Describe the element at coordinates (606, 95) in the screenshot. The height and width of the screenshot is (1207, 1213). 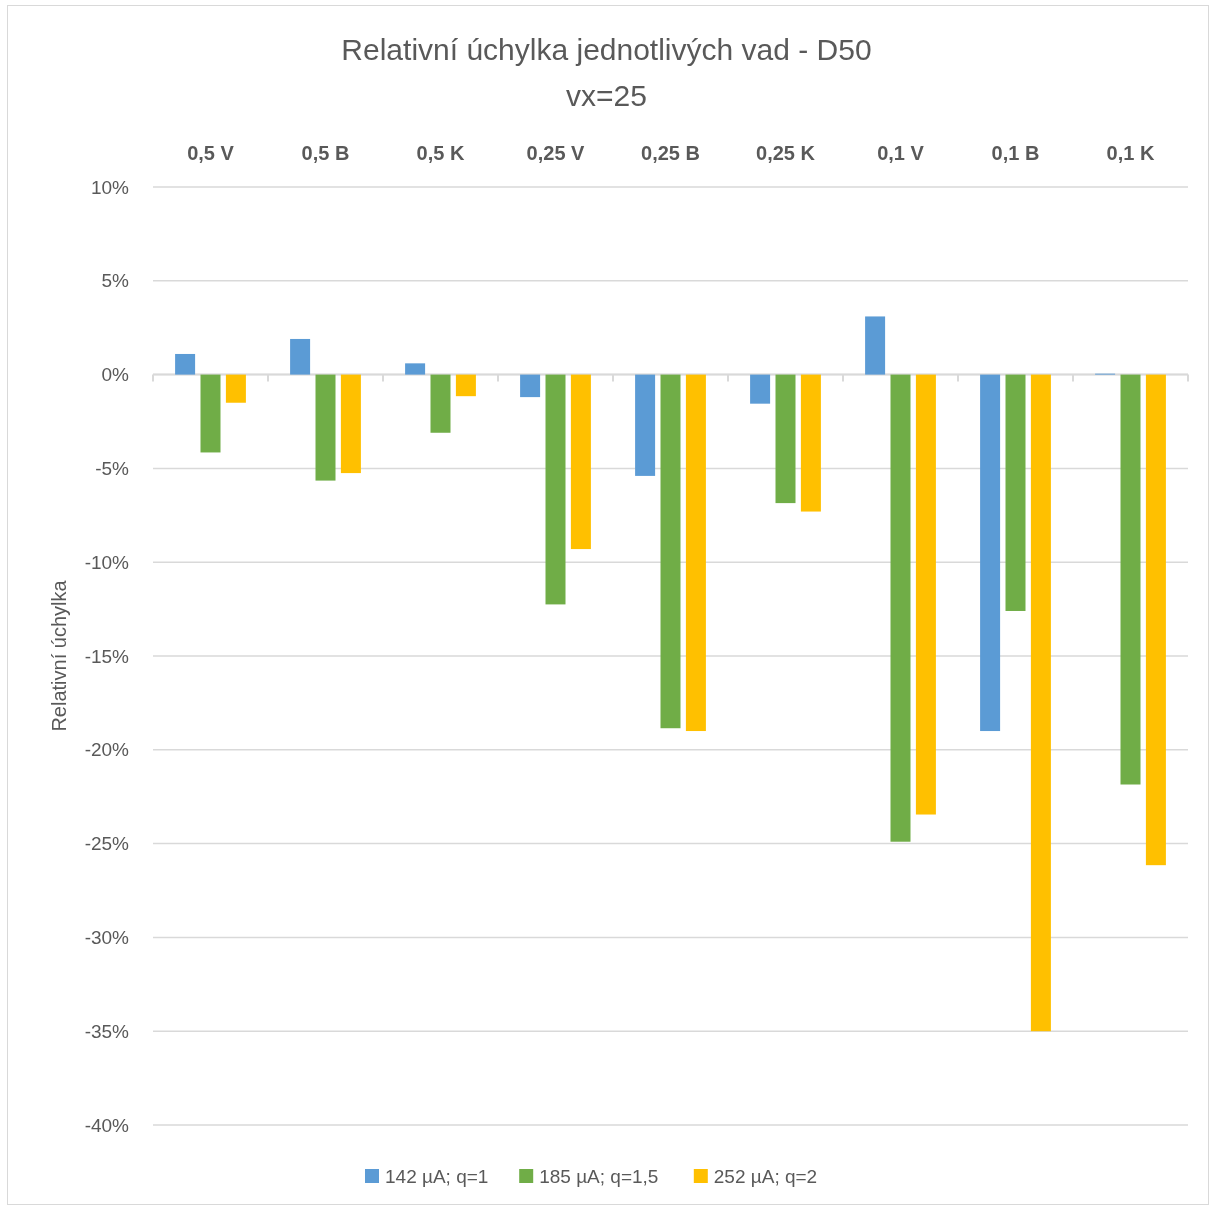
I see `chart-subtitle: vx=25` at that location.